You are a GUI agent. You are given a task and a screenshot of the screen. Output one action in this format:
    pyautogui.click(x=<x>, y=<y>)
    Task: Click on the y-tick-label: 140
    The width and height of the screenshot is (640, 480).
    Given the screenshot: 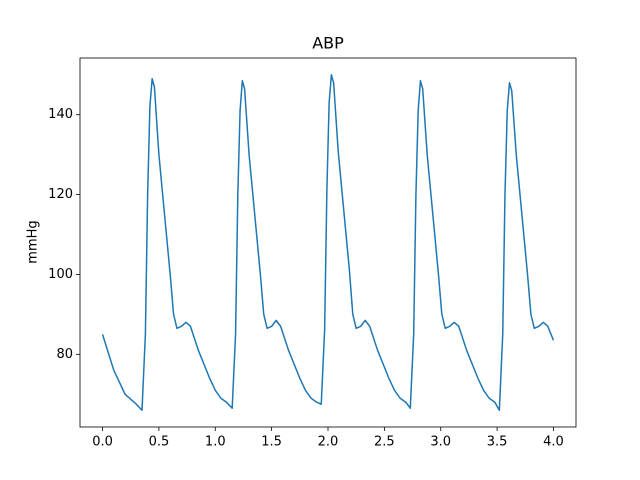 What is the action you would take?
    pyautogui.click(x=60, y=114)
    